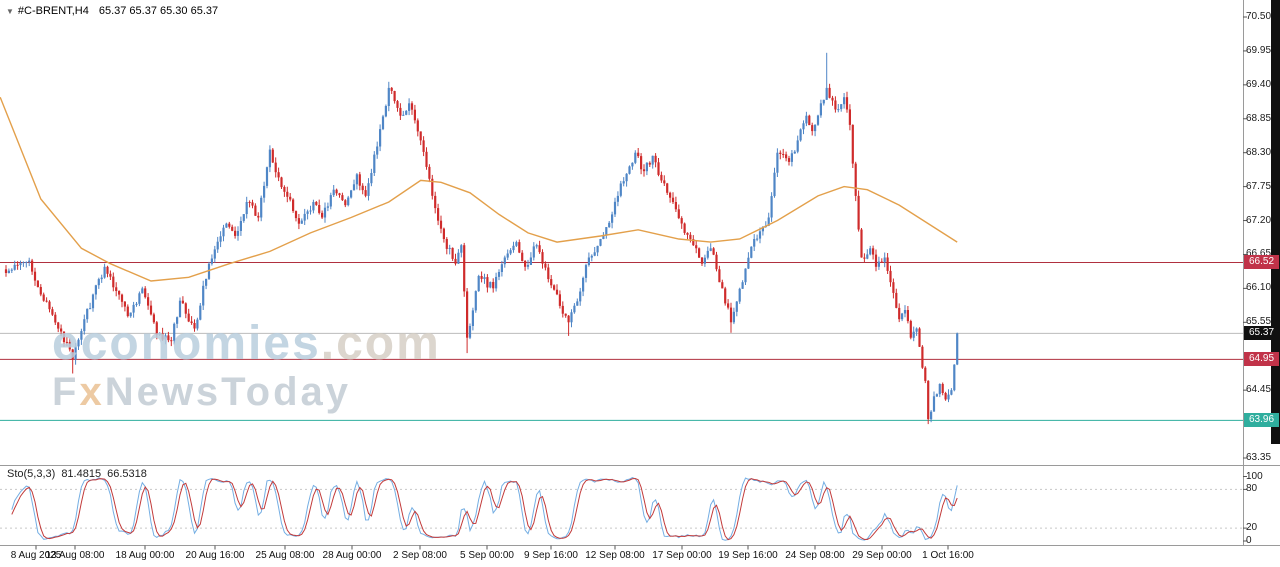 Image resolution: width=1280 pixels, height=567 pixels. Describe the element at coordinates (215, 555) in the screenshot. I see `time-axis-label: 20 Aug 16:00` at that location.